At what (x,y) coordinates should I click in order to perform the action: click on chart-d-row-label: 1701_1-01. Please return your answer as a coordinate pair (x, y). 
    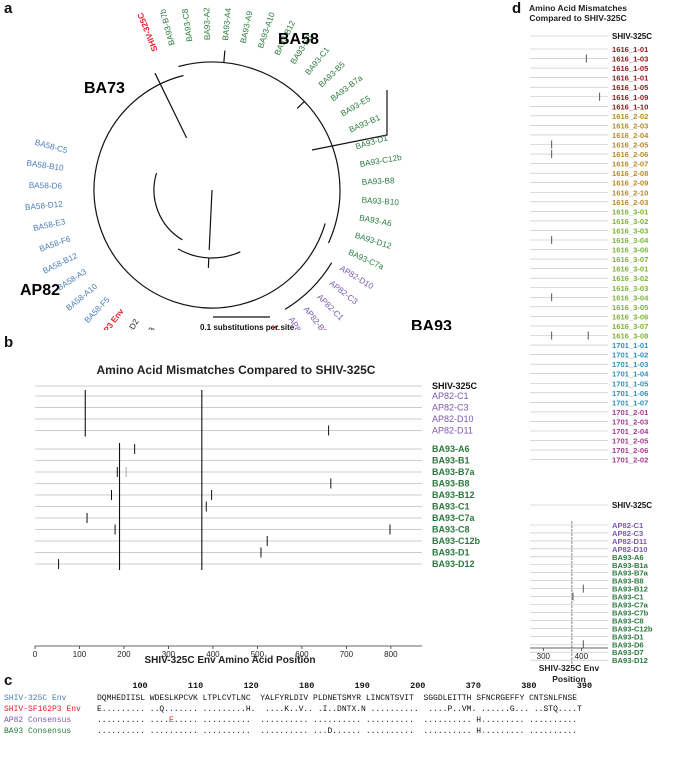
    Looking at the image, I should click on (630, 345).